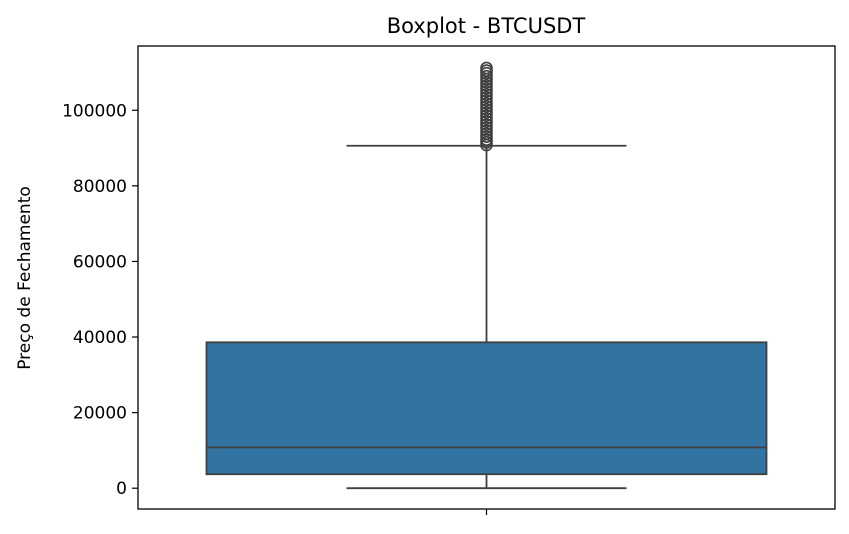  I want to click on y-tick-label: 80000, so click(100, 187).